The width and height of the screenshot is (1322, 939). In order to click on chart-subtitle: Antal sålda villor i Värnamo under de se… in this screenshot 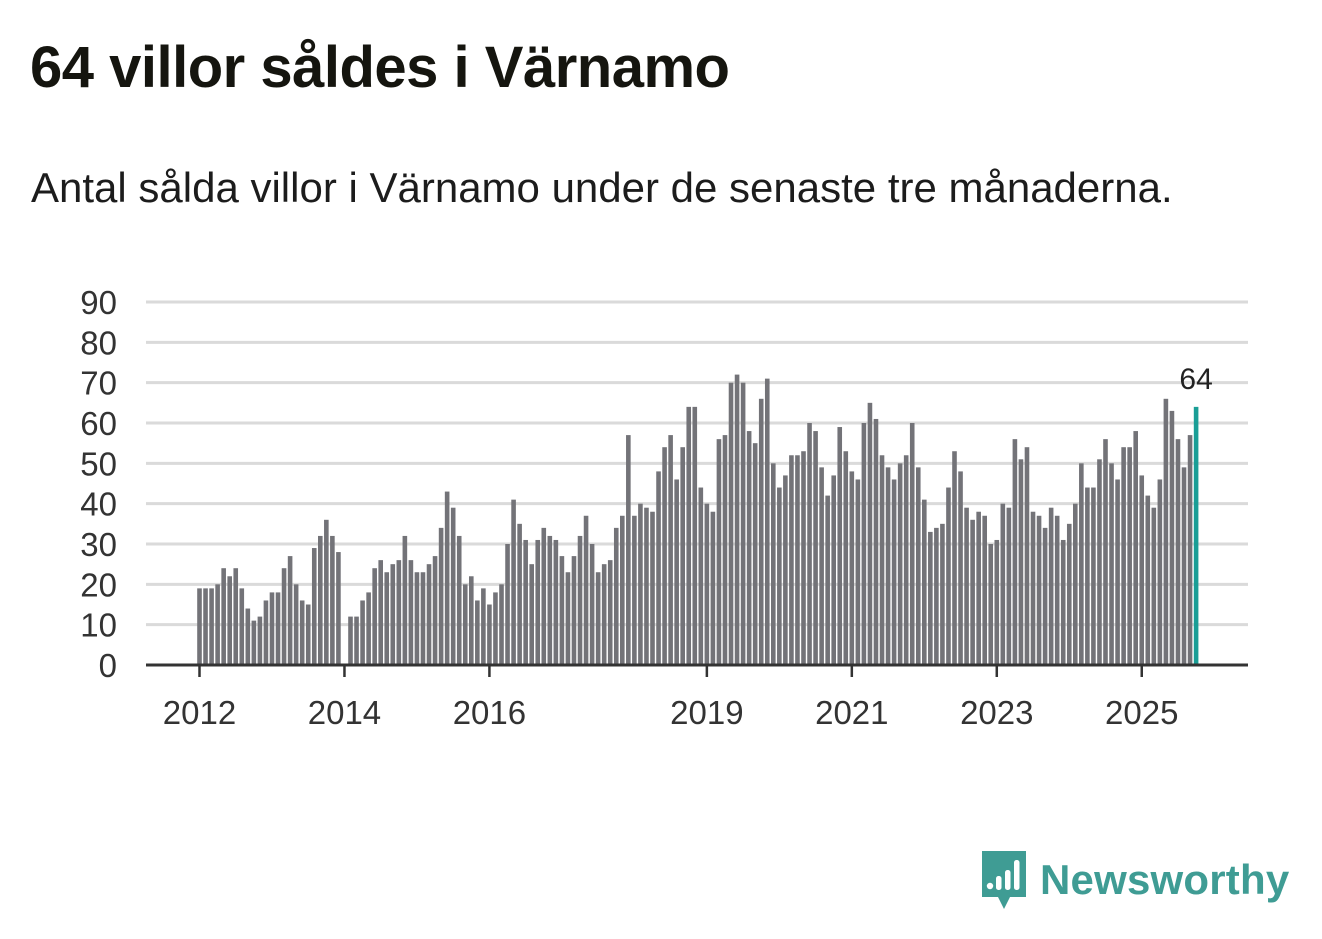, I will do `click(602, 187)`.